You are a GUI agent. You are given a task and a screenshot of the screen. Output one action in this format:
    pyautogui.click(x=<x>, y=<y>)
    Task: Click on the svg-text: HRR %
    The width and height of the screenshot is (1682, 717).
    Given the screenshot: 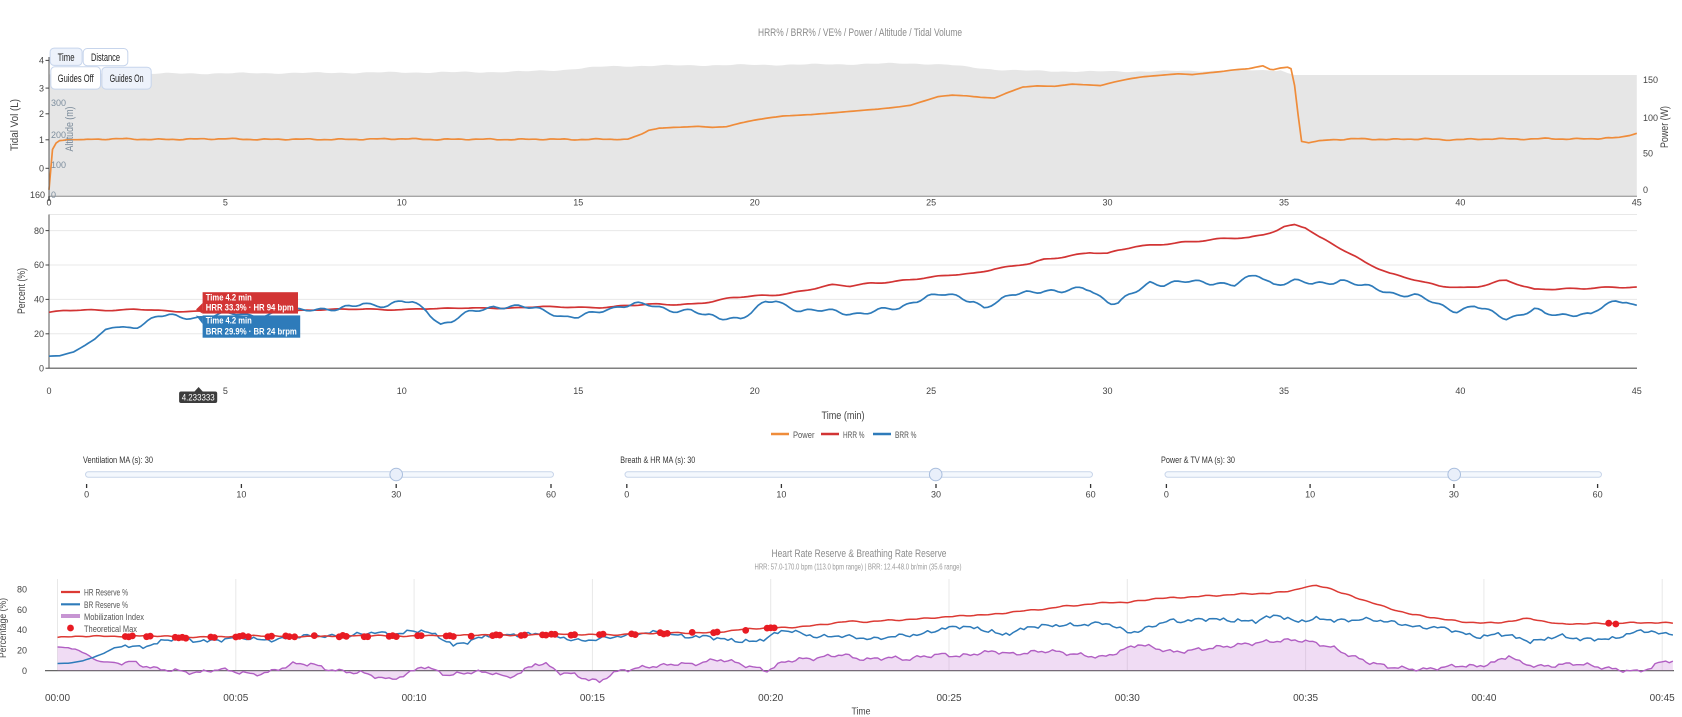 What is the action you would take?
    pyautogui.click(x=854, y=435)
    